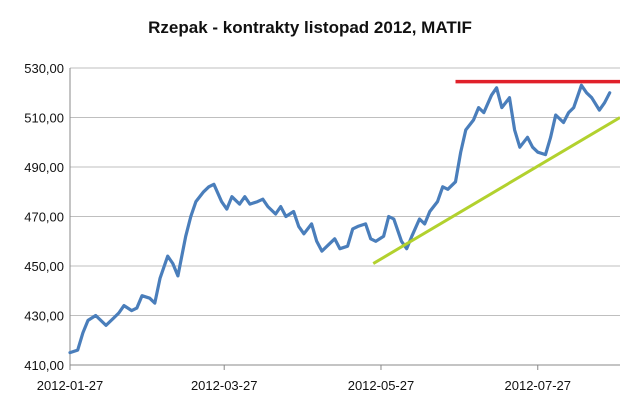  I want to click on y-tick-label: 430,00, so click(44, 316).